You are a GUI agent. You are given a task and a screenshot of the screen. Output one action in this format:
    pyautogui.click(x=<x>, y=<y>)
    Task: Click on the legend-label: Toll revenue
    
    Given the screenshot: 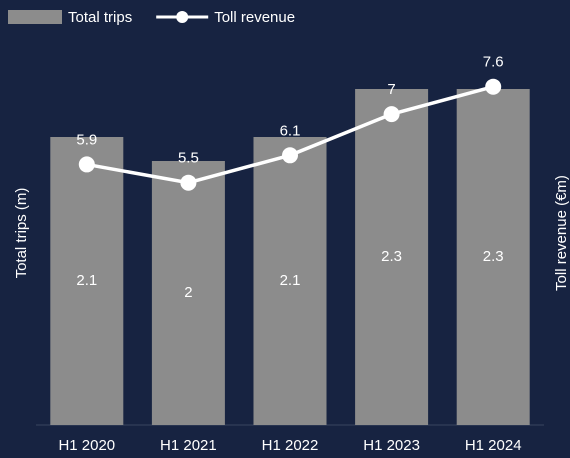 What is the action you would take?
    pyautogui.click(x=254, y=17)
    